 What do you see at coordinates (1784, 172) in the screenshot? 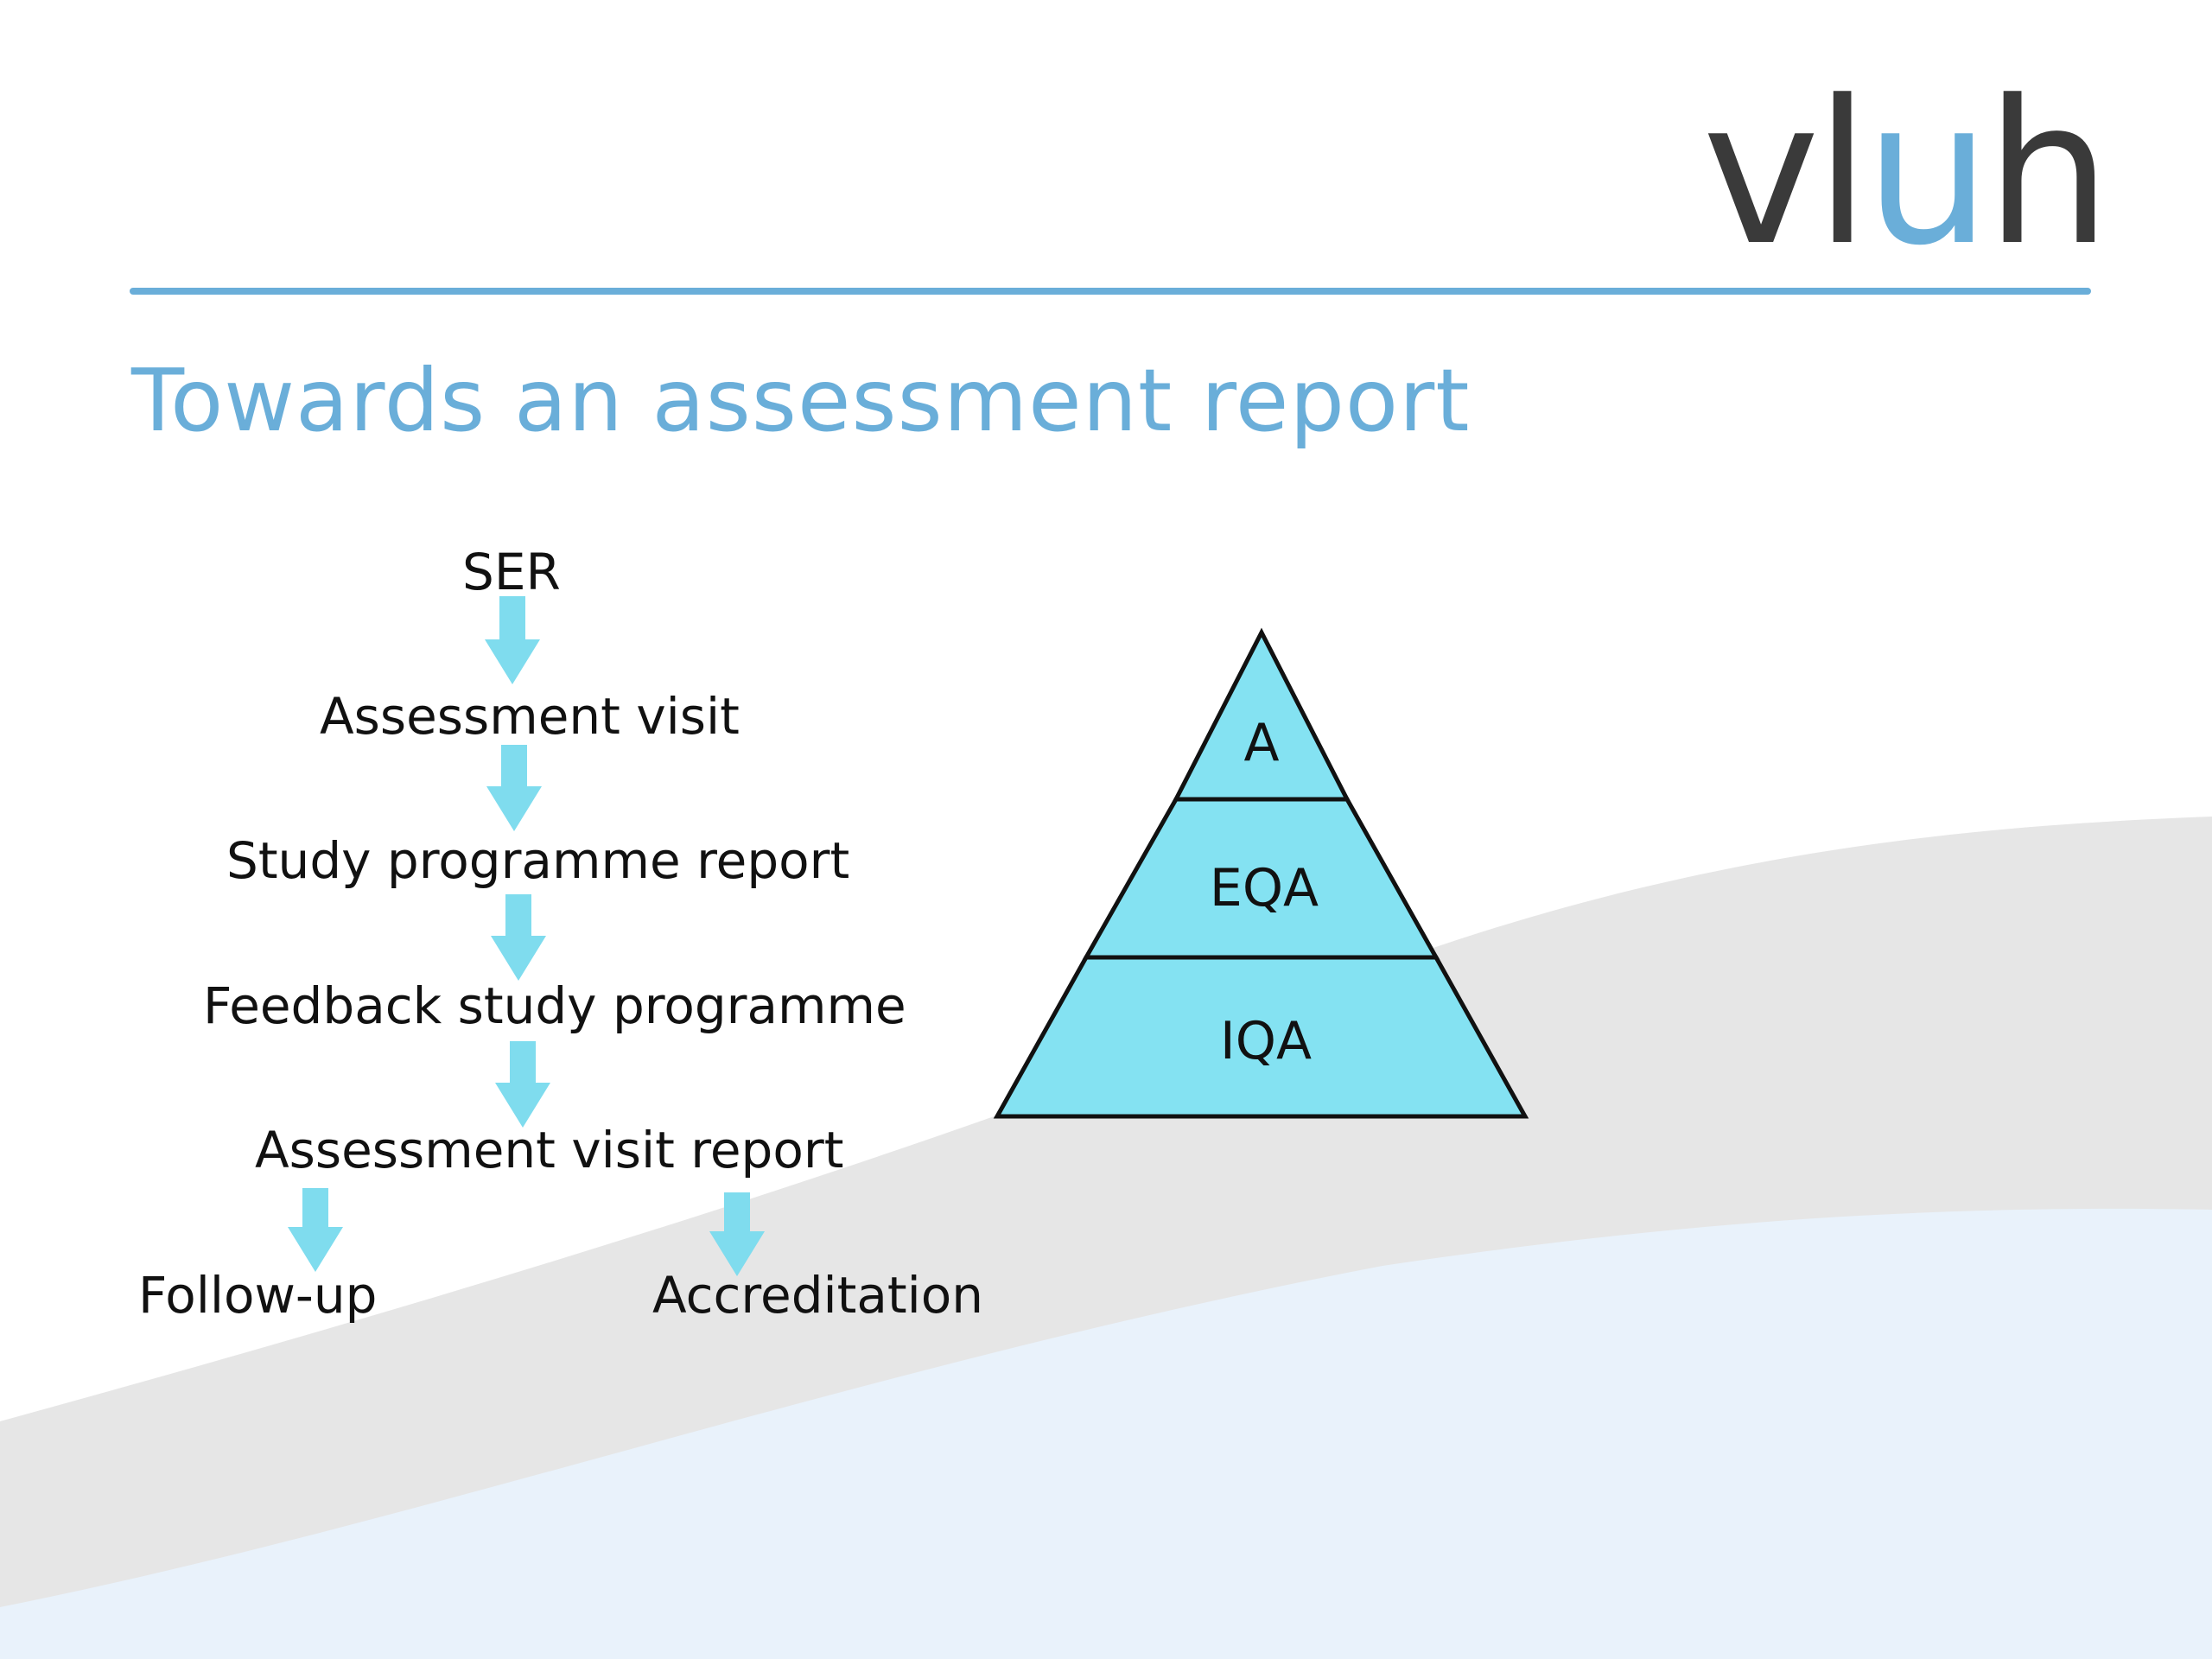
I see `logo-text-vl: vl` at bounding box center [1784, 172].